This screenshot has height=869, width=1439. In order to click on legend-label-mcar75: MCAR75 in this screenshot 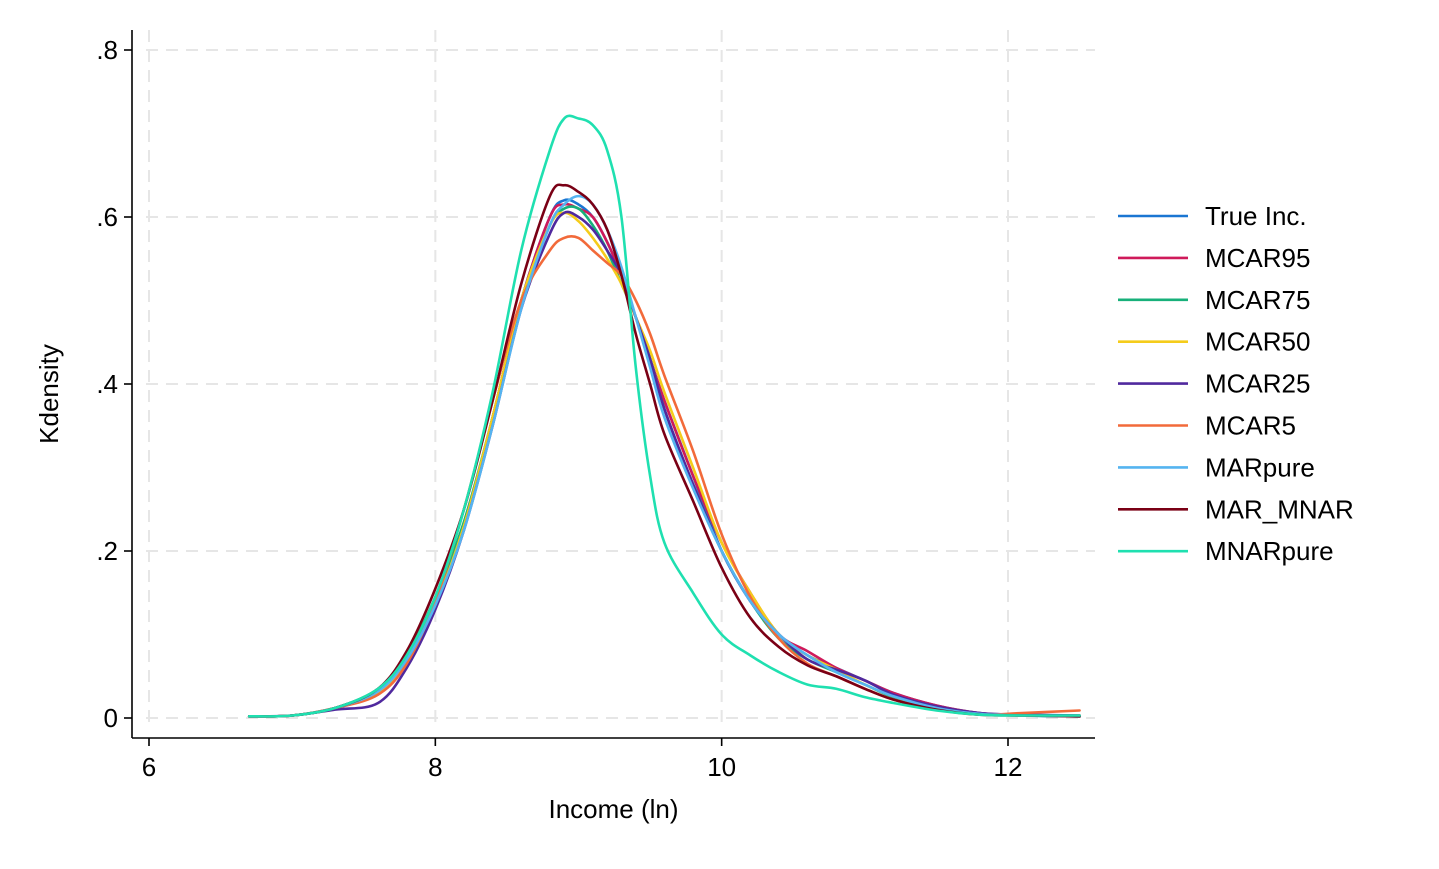, I will do `click(1257, 300)`.